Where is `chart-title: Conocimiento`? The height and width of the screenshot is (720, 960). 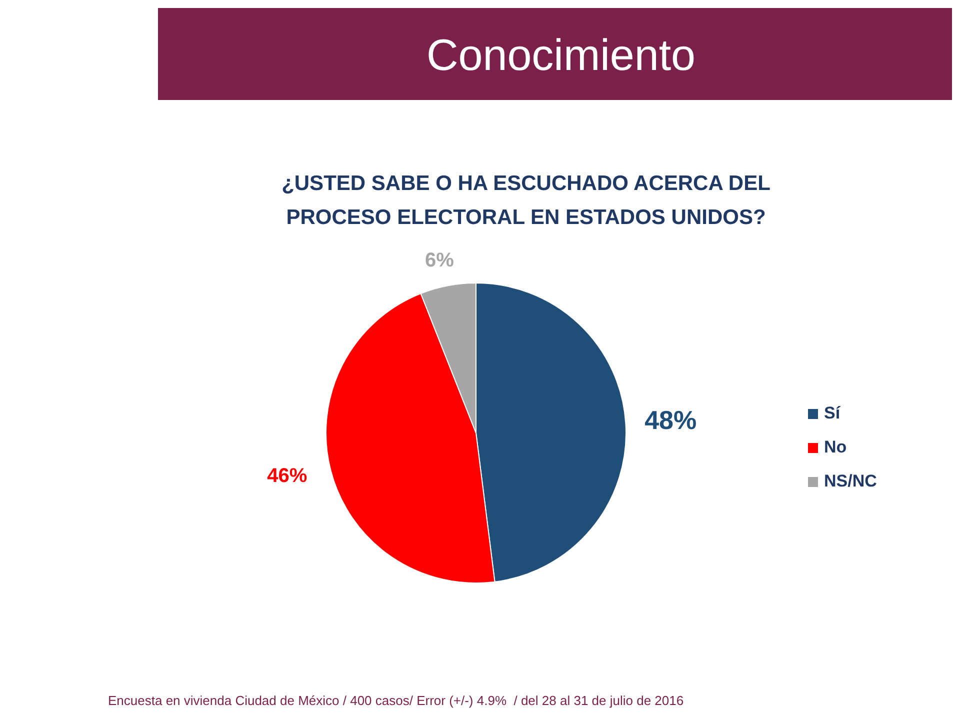 chart-title: Conocimiento is located at coordinates (561, 55).